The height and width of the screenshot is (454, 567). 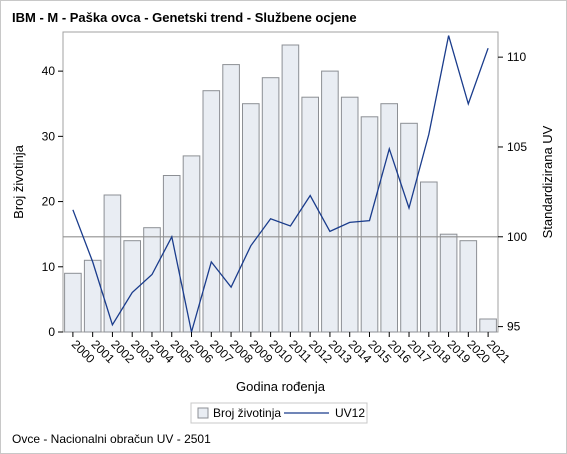 What do you see at coordinates (203, 413) in the screenshot?
I see `legend-bar-swatch` at bounding box center [203, 413].